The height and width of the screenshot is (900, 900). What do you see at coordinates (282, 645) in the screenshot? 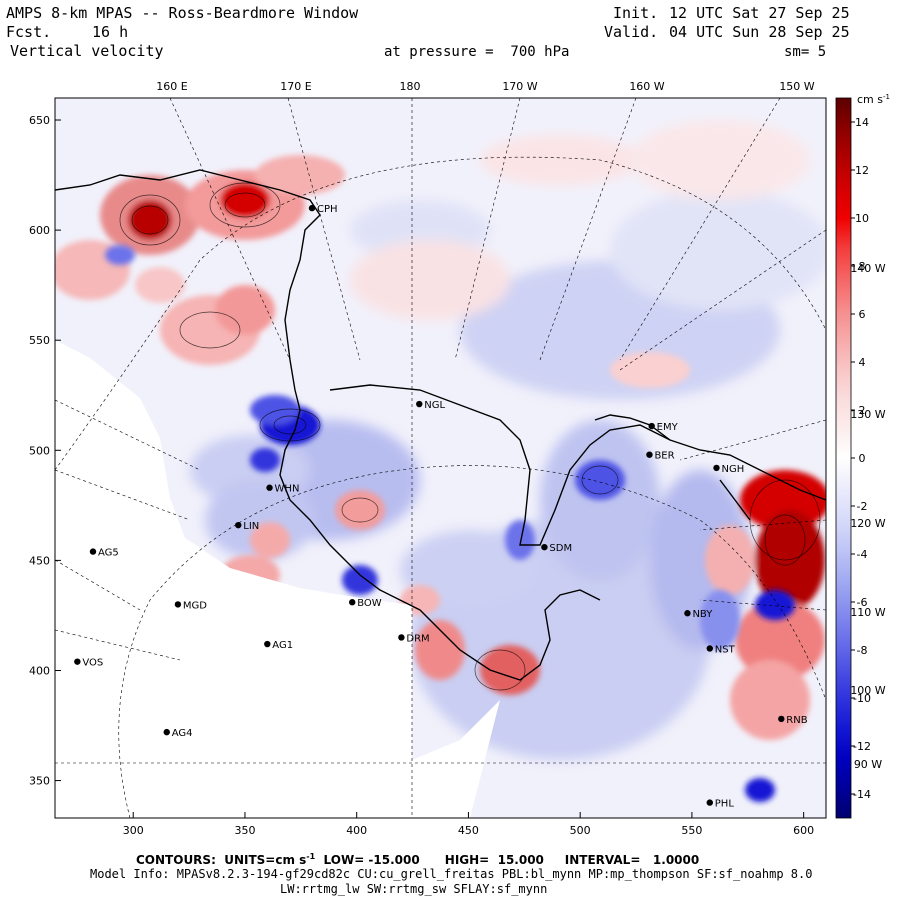
I see `station-label: AG1` at bounding box center [282, 645].